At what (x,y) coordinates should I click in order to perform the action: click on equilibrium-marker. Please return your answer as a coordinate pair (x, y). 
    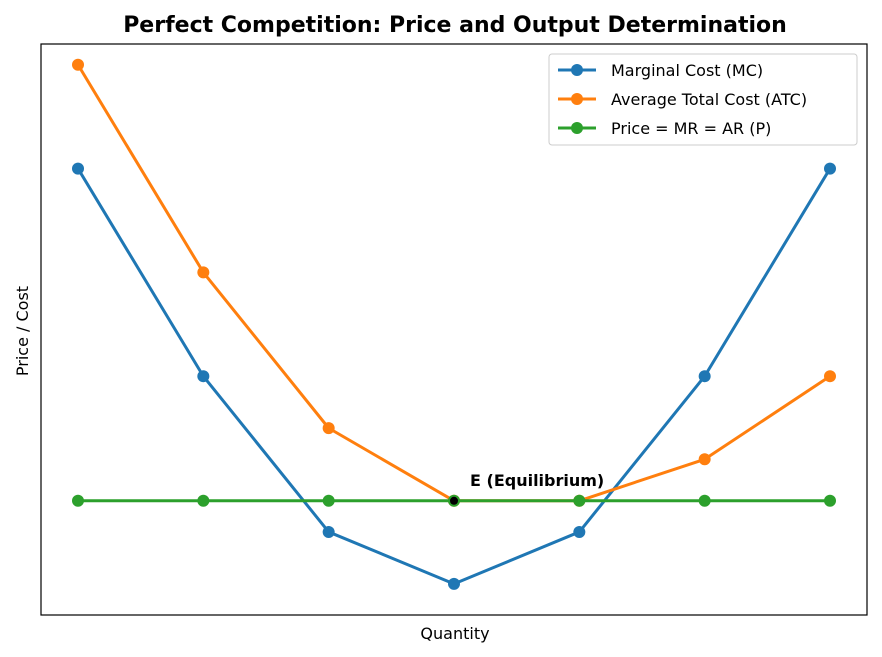
    Looking at the image, I should click on (454, 500).